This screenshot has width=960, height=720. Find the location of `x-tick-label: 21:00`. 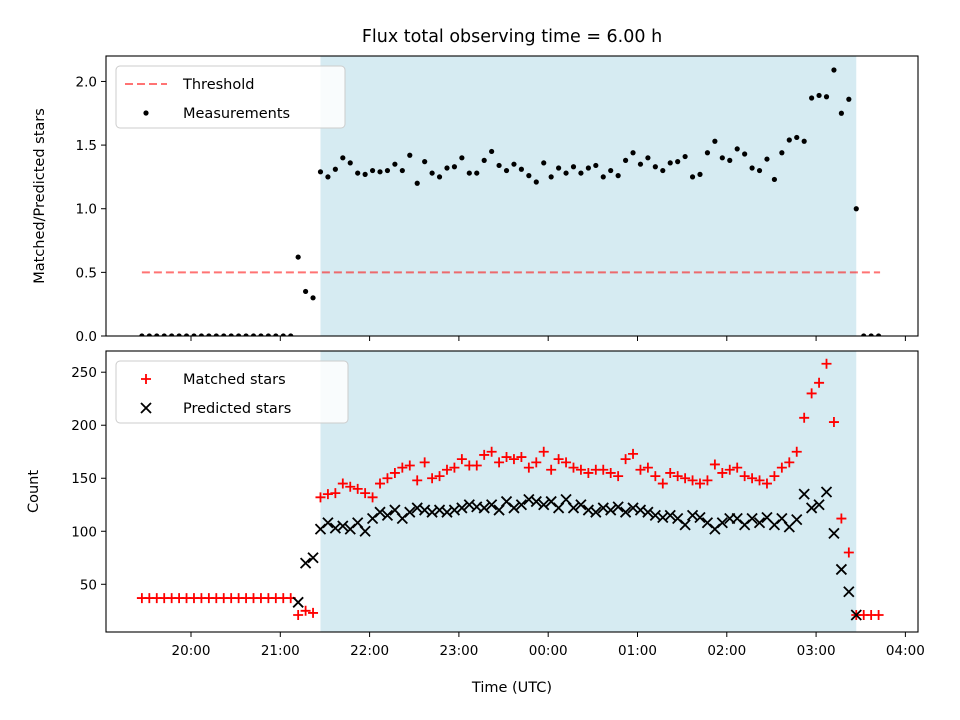

x-tick-label: 21:00 is located at coordinates (280, 651).